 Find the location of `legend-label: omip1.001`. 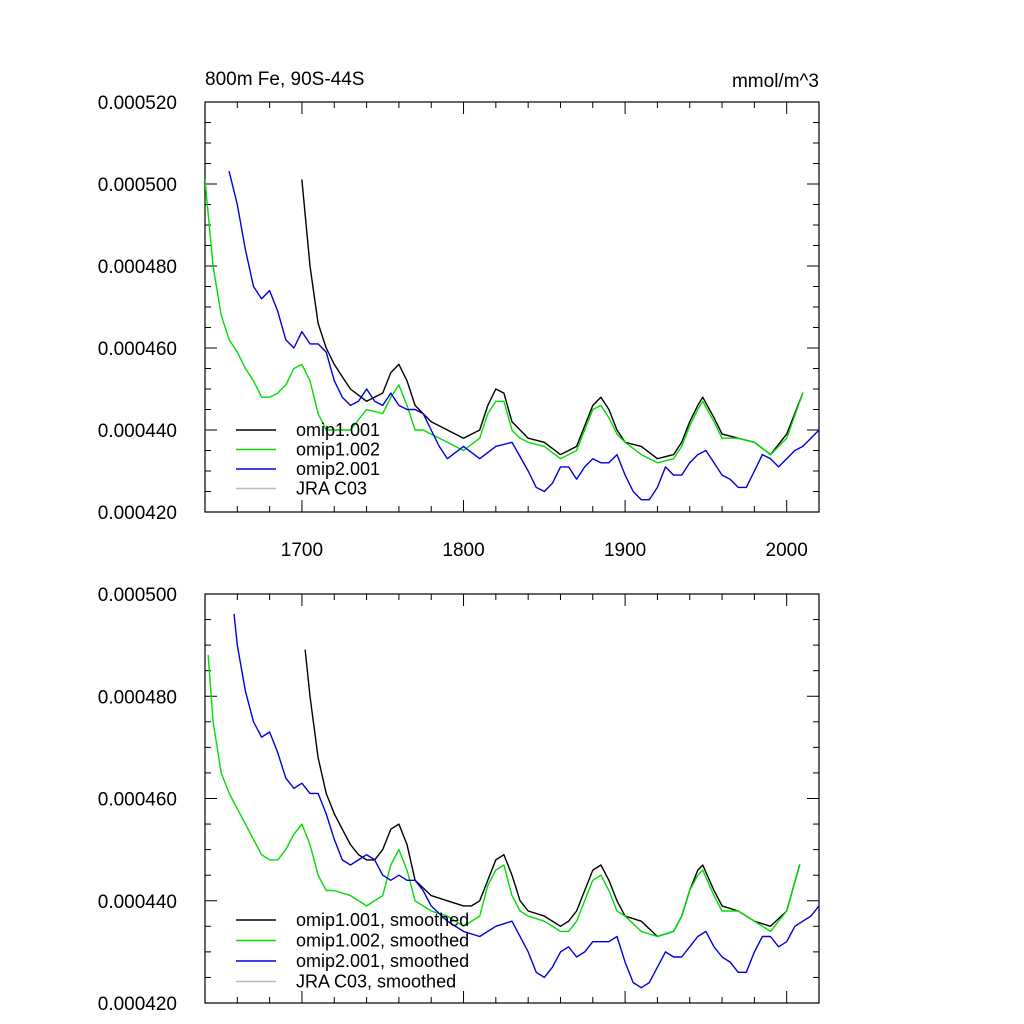

legend-label: omip1.001 is located at coordinates (338, 430).